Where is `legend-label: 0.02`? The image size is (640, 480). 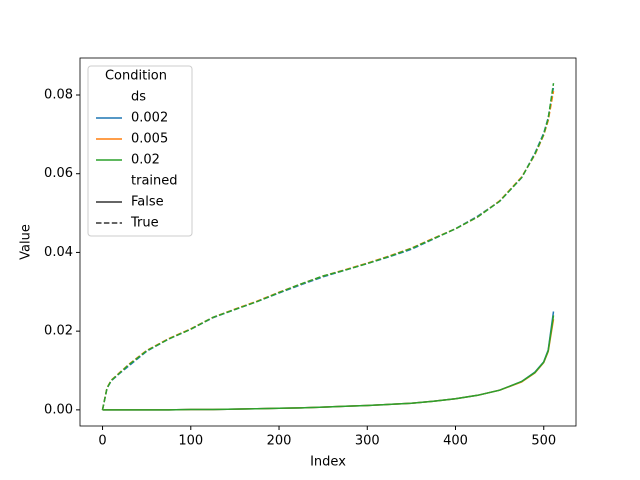 legend-label: 0.02 is located at coordinates (145, 160).